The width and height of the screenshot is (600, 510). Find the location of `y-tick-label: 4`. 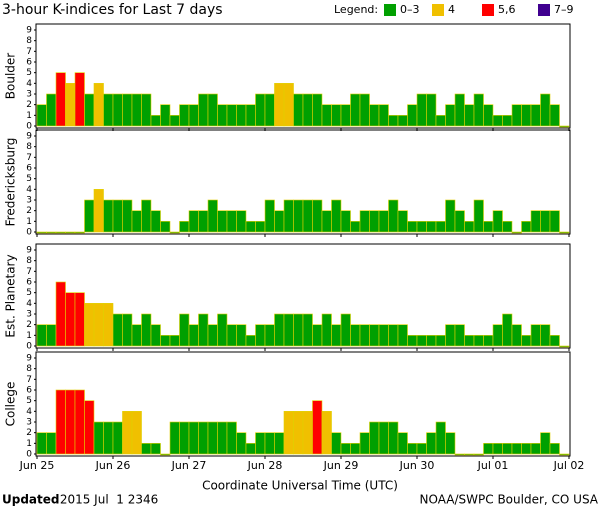

y-tick-label: 4 is located at coordinates (29, 84).